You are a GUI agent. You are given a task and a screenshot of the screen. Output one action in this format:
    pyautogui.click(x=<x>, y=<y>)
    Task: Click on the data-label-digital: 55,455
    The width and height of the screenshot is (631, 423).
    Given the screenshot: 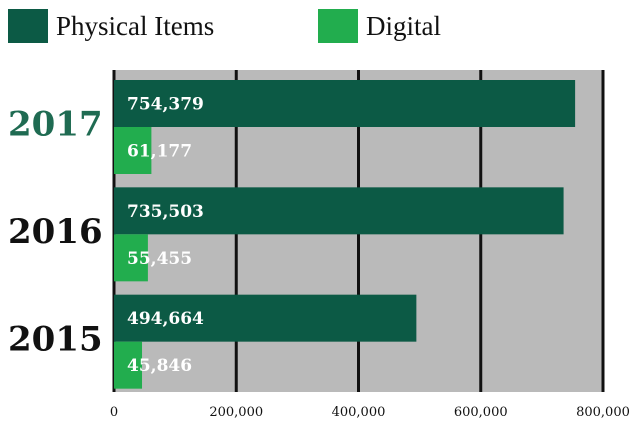 What is the action you would take?
    pyautogui.click(x=159, y=259)
    